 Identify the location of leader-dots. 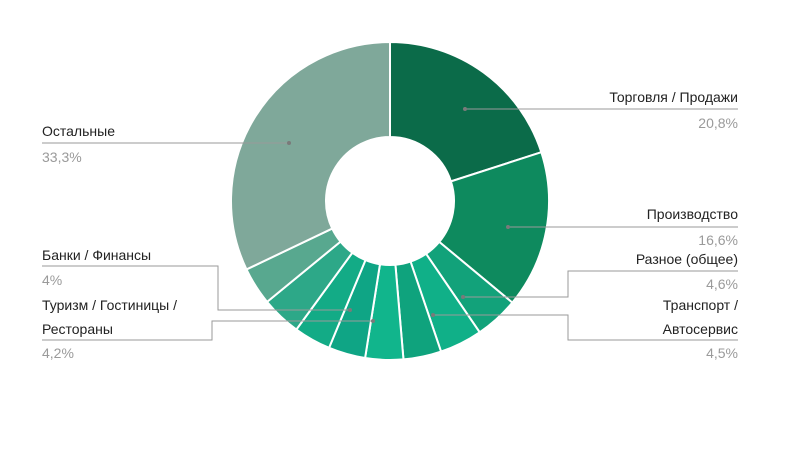
(398, 215).